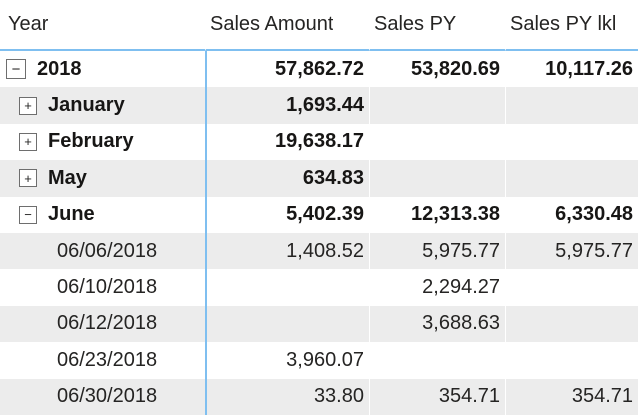  I want to click on value-cell-sales-py-lkl: 6,330.48, so click(571, 214).